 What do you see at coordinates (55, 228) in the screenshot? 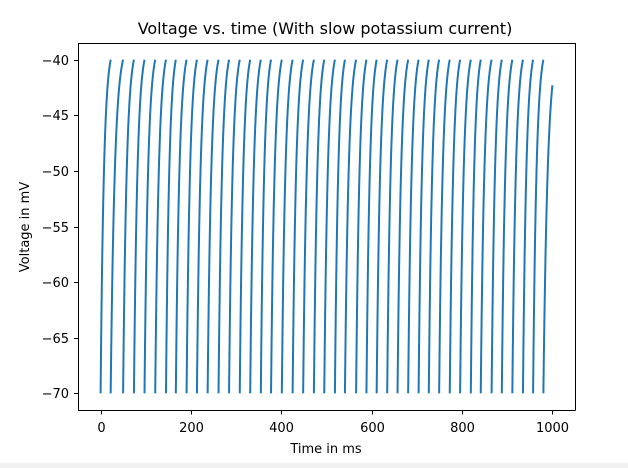
I see `y-tick-label: −55` at bounding box center [55, 228].